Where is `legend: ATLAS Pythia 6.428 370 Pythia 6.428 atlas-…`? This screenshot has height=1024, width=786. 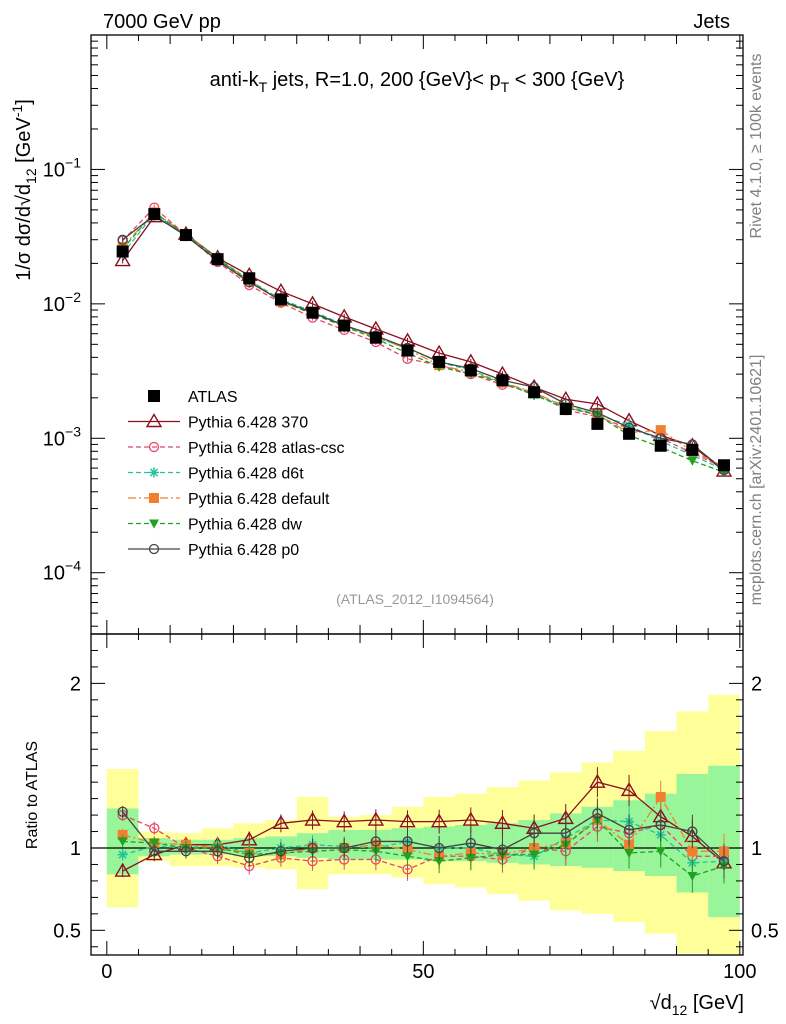
legend: ATLAS Pythia 6.428 370 Pythia 6.428 atlas-… is located at coordinates (236, 474).